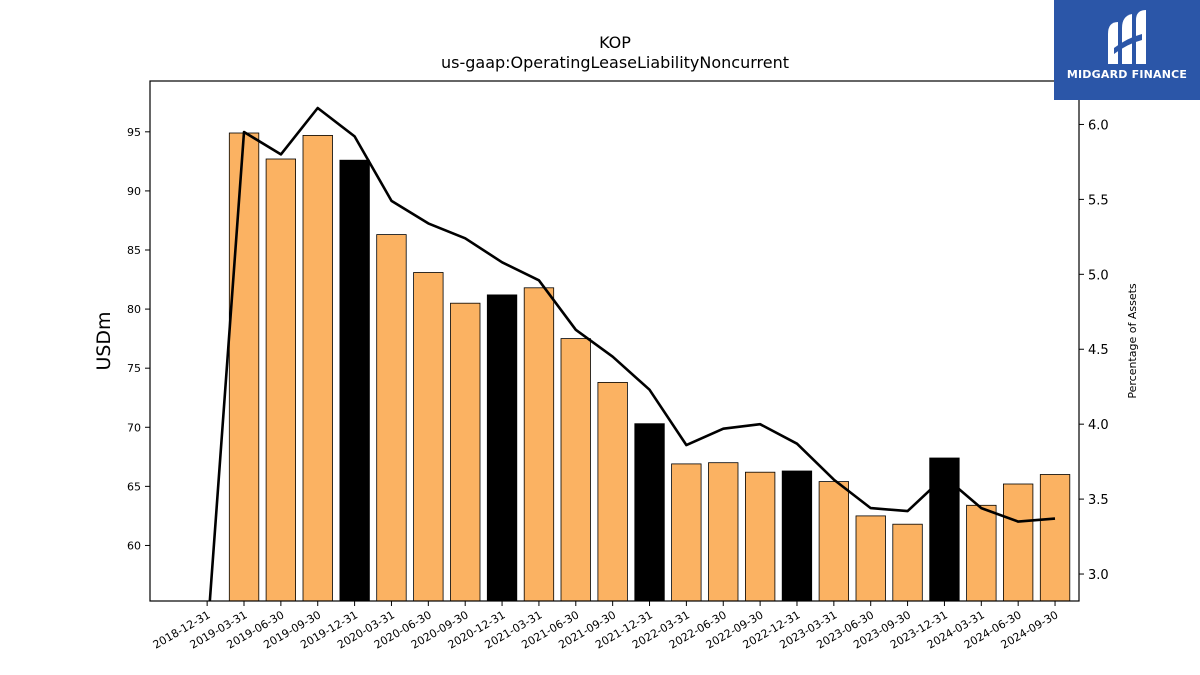 This screenshot has height=675, width=1200. What do you see at coordinates (1098, 200) in the screenshot?
I see `y2-tick-label: 5.5` at bounding box center [1098, 200].